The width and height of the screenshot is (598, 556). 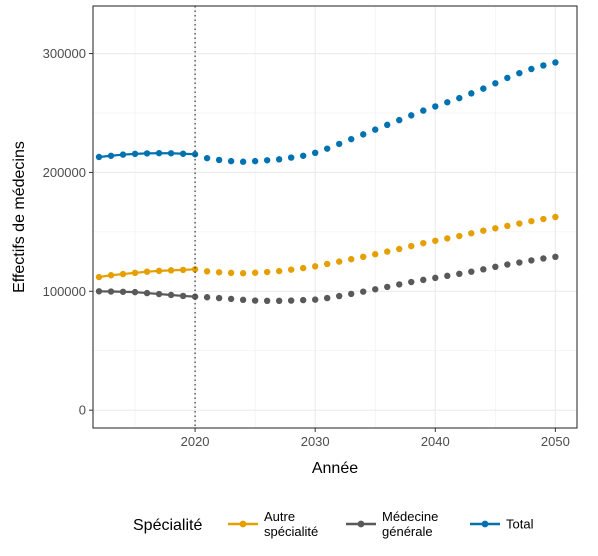 What do you see at coordinates (410, 516) in the screenshot?
I see `legend-label: Médecine` at bounding box center [410, 516].